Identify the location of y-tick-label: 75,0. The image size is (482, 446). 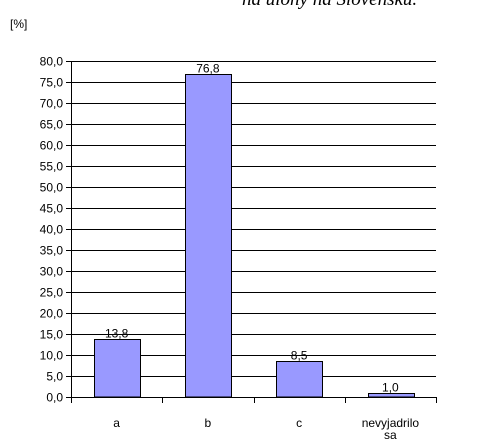
(52, 83).